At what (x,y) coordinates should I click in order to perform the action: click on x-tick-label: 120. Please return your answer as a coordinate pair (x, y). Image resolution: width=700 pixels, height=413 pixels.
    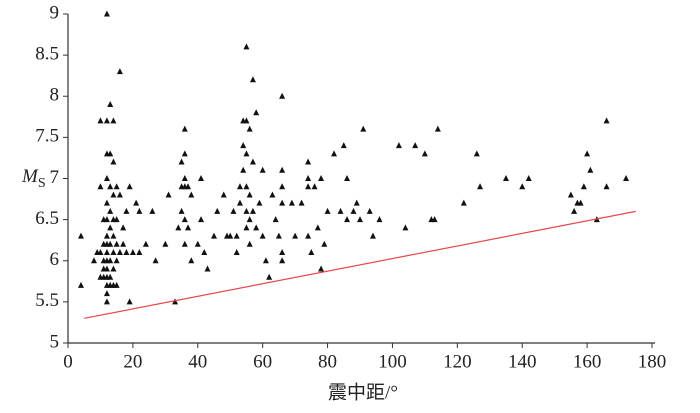
    Looking at the image, I should click on (457, 361).